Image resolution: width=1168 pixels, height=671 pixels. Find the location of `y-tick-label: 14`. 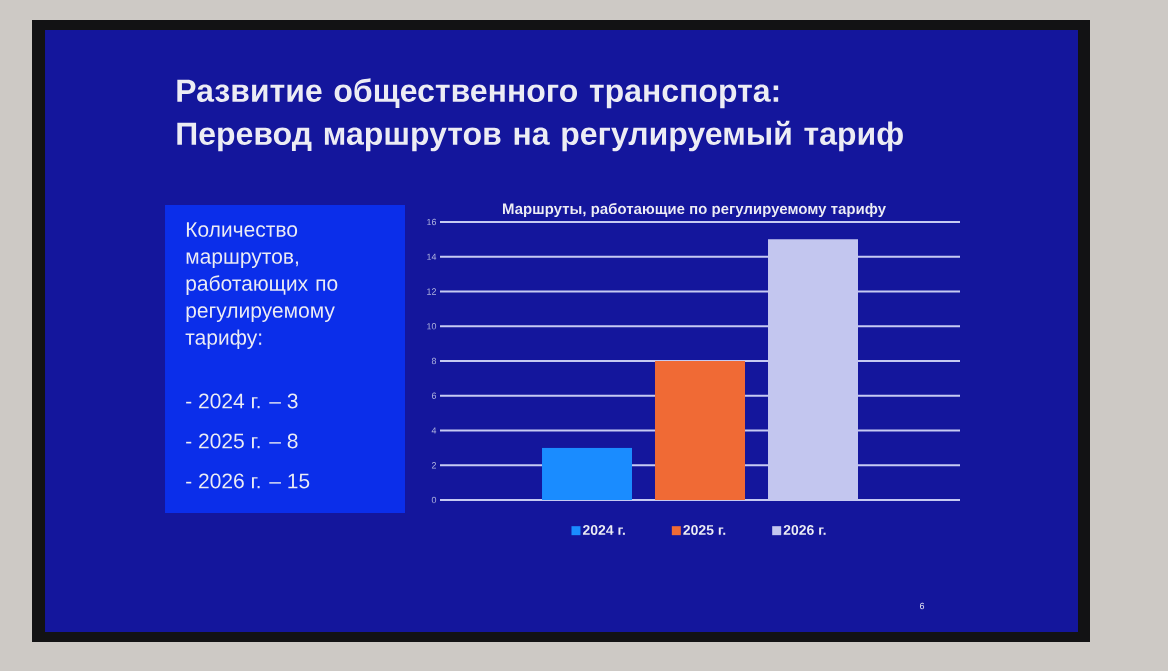

y-tick-label: 14 is located at coordinates (432, 256).